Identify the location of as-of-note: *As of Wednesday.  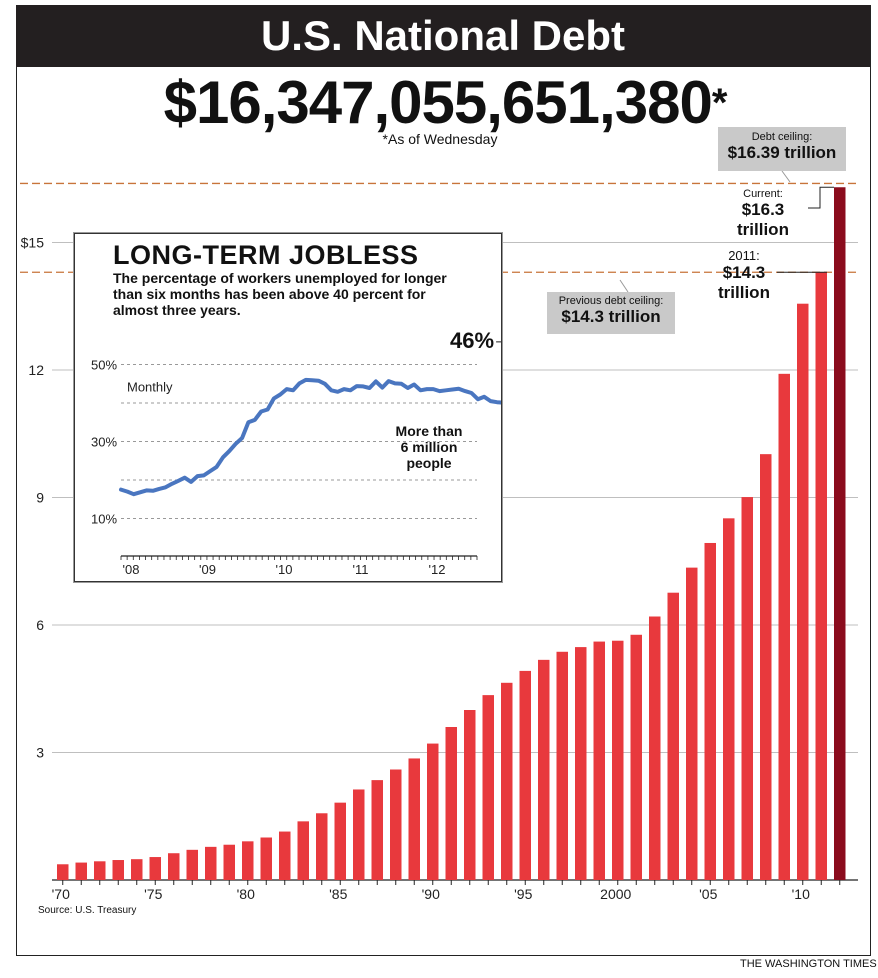
(440, 139).